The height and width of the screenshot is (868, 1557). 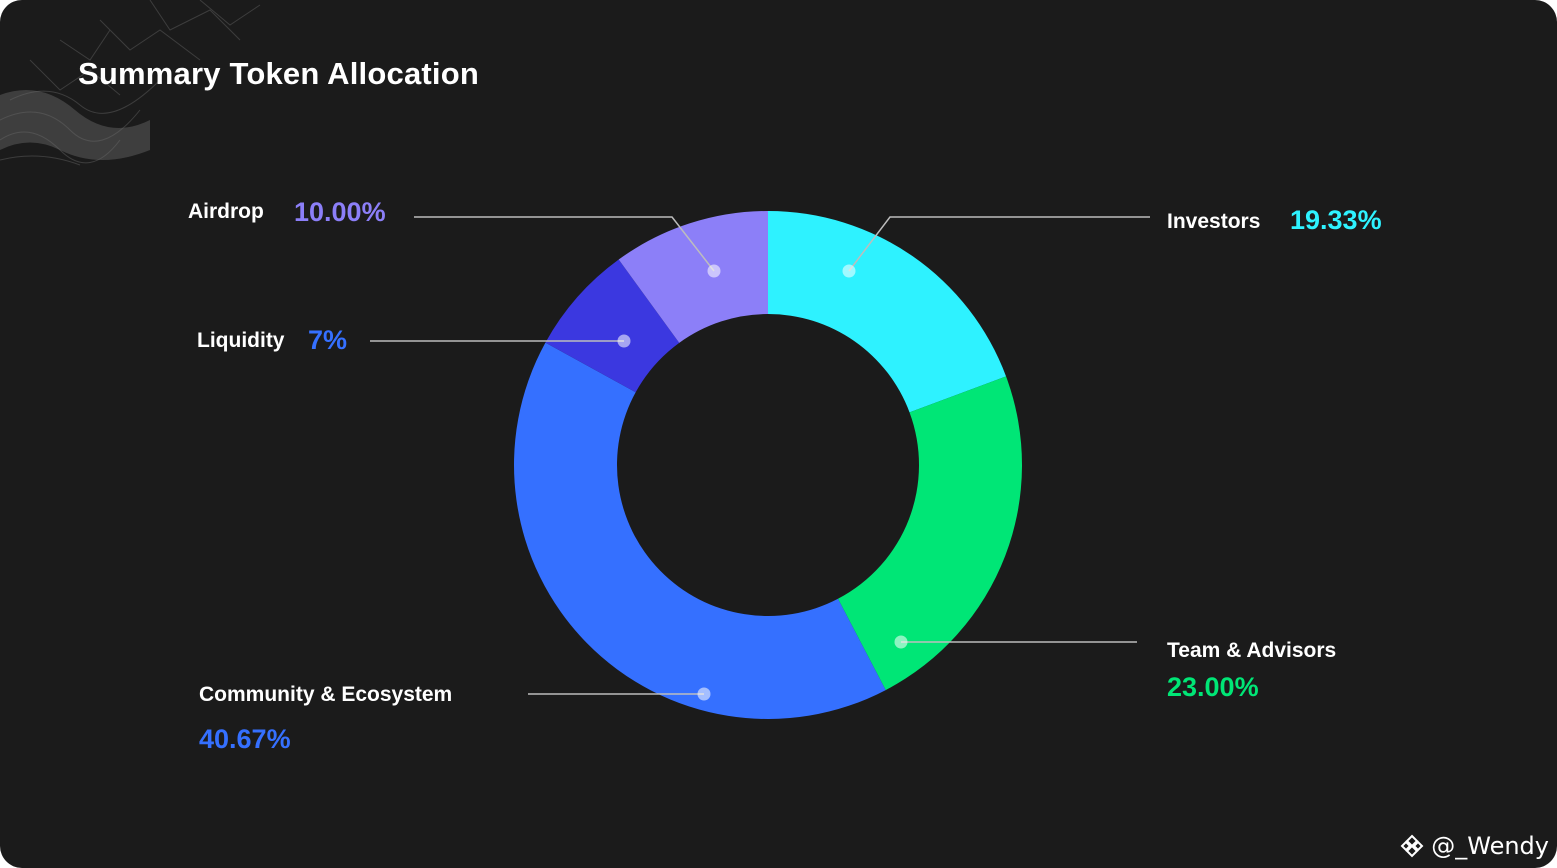 What do you see at coordinates (624, 341) in the screenshot?
I see `leader-dot-liquidity` at bounding box center [624, 341].